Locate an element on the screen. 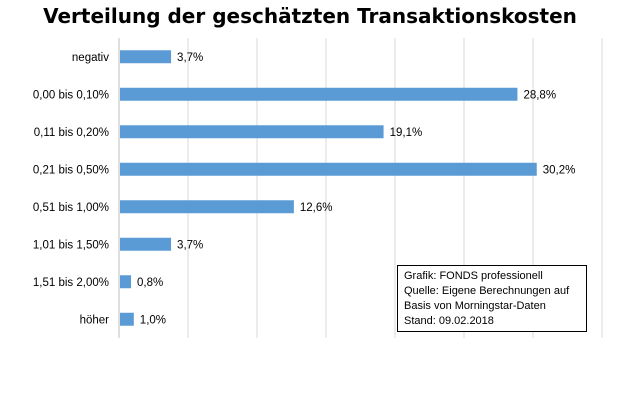 Image resolution: width=620 pixels, height=413 pixels. data-label: 28,8% is located at coordinates (539, 95).